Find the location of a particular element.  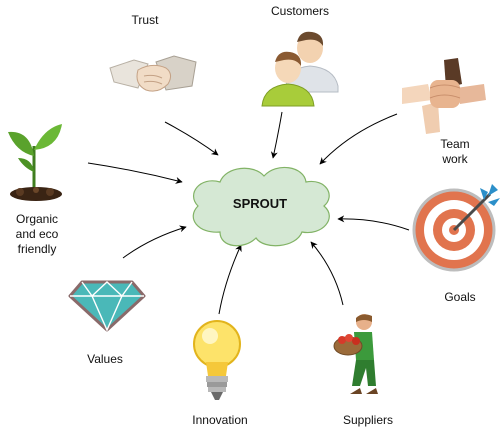

arrow-values is located at coordinates (154, 242).